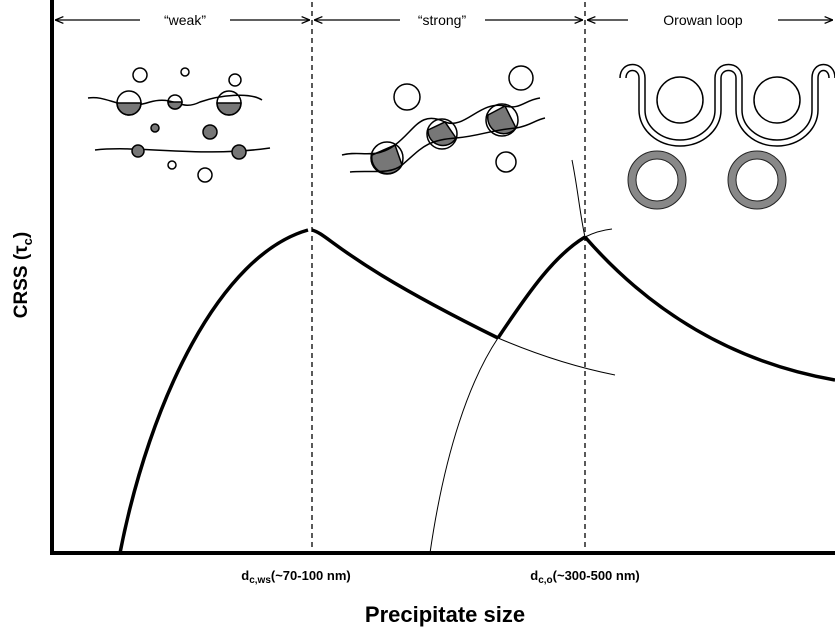 Image resolution: width=835 pixels, height=634 pixels. I want to click on weak-illustration, so click(179, 125).